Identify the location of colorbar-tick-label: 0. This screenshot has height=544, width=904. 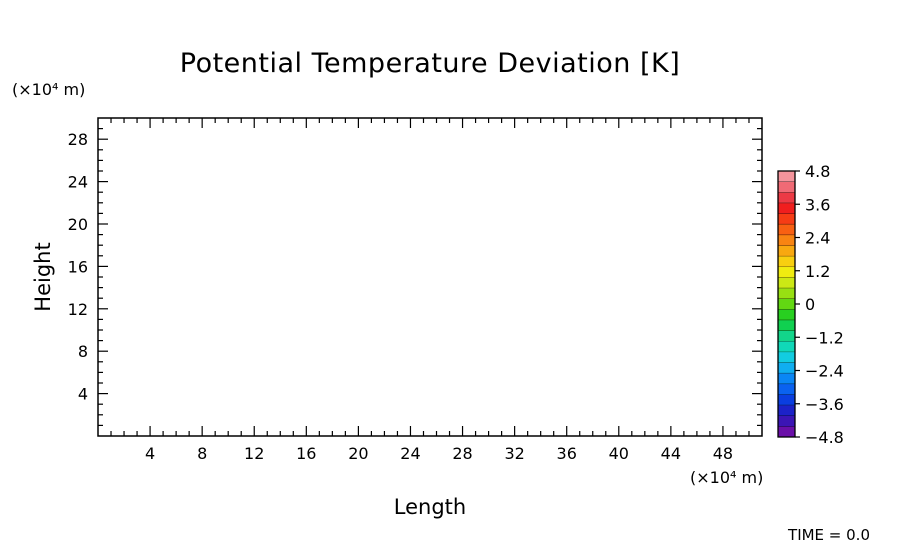
(810, 304).